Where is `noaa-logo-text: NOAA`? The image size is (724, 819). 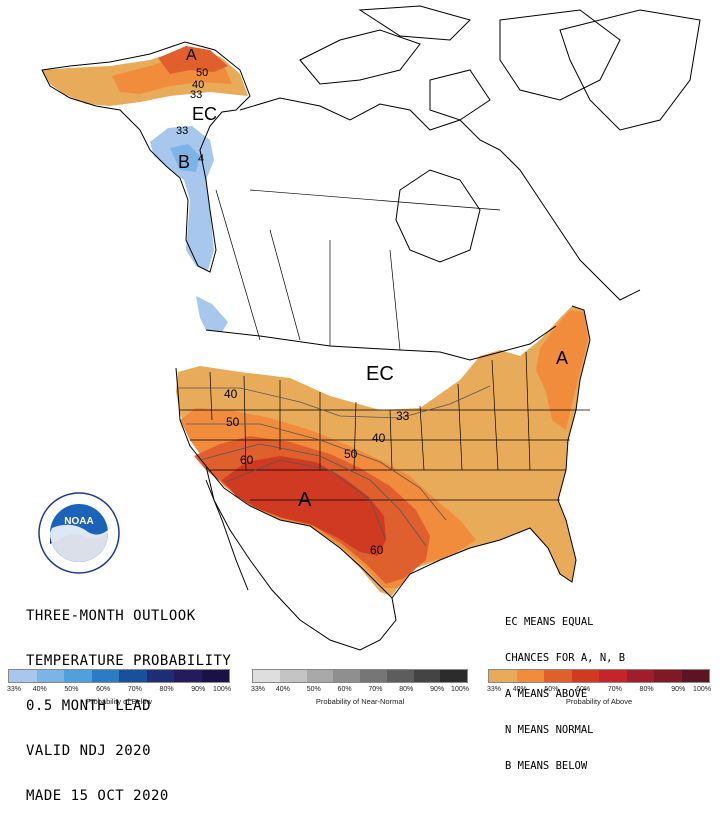 noaa-logo-text: NOAA is located at coordinates (78, 521).